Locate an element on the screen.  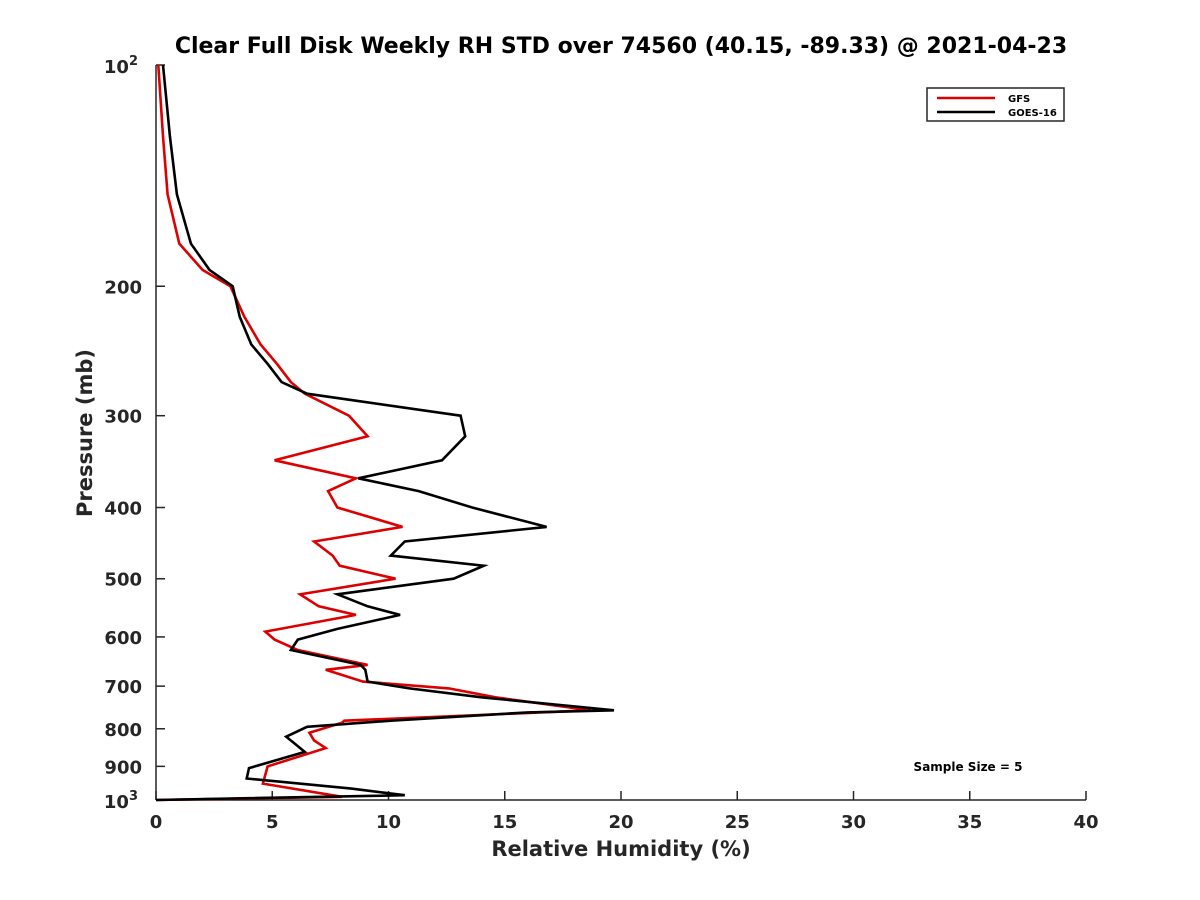
x-tick-label: 0 is located at coordinates (156, 822).